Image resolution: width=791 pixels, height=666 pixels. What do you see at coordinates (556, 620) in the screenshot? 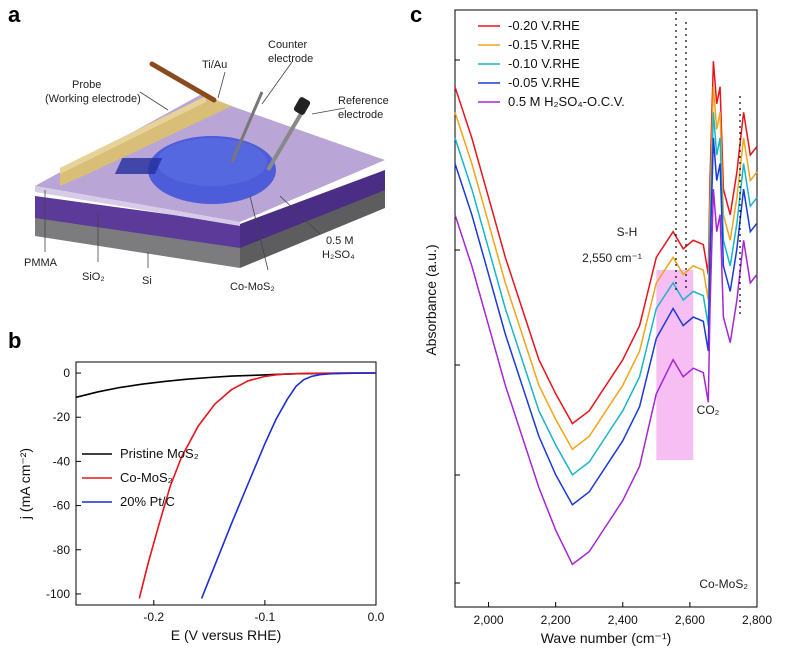
I see `chart-c-x-tick-label: 2,200` at bounding box center [556, 620].